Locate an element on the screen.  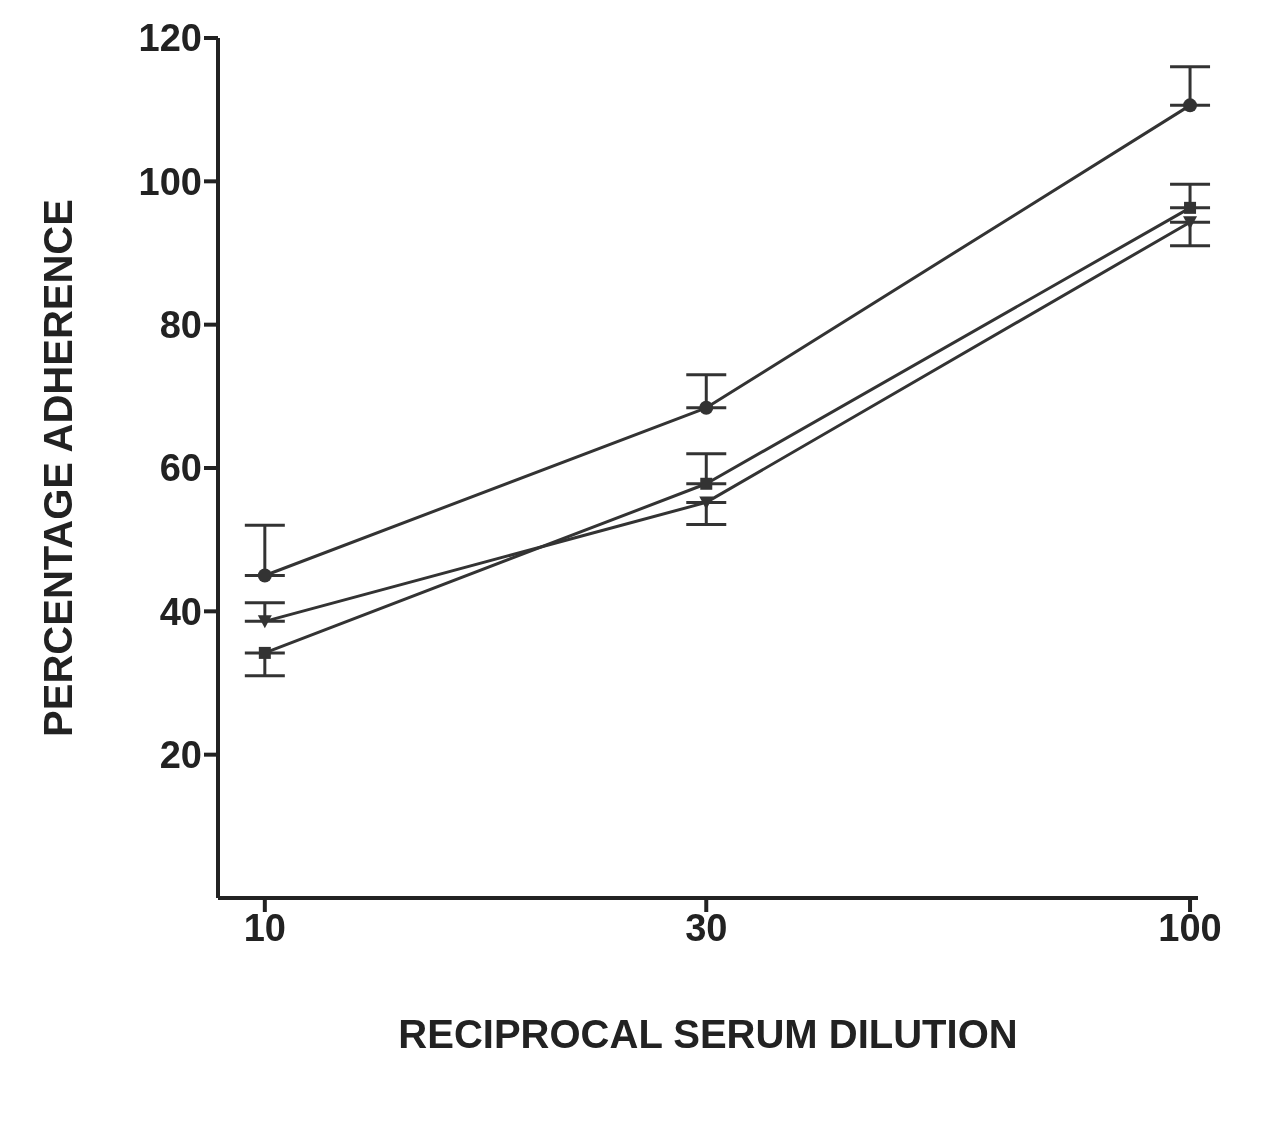
y-tick-label: 80 is located at coordinates (180, 325).